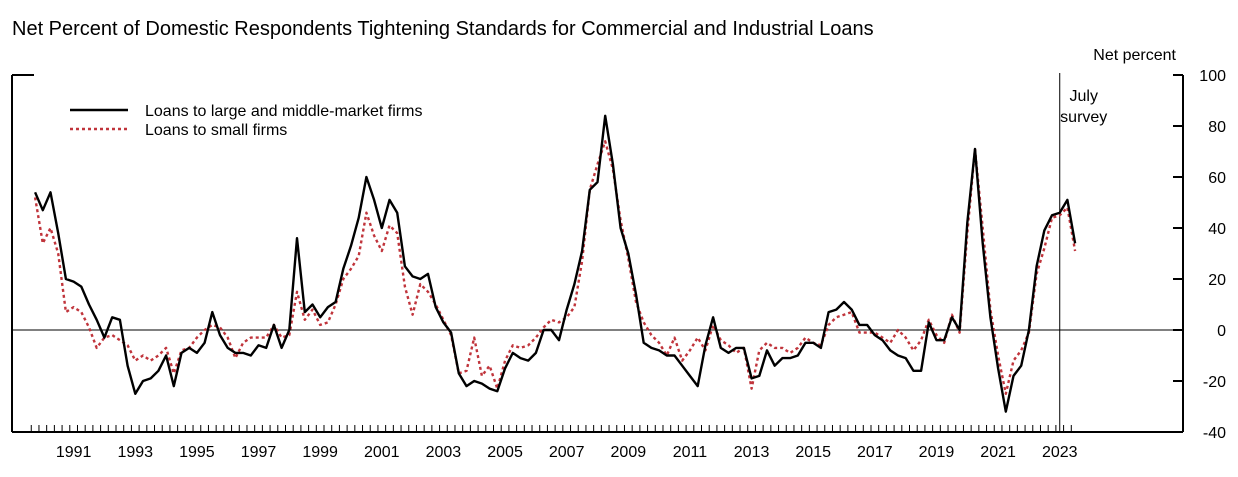  Describe the element at coordinates (1134, 55) in the screenshot. I see `y-axis-title: Net percent` at that location.